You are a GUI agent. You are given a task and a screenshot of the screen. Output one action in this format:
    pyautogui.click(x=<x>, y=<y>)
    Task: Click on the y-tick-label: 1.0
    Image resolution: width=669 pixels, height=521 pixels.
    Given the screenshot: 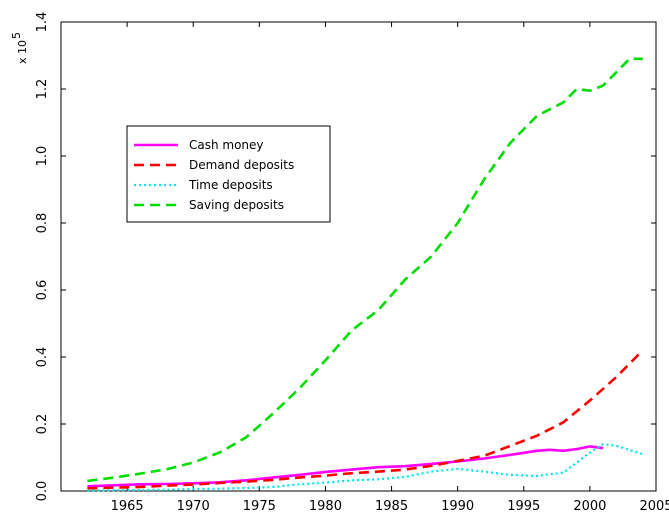 What is the action you would take?
    pyautogui.click(x=42, y=156)
    